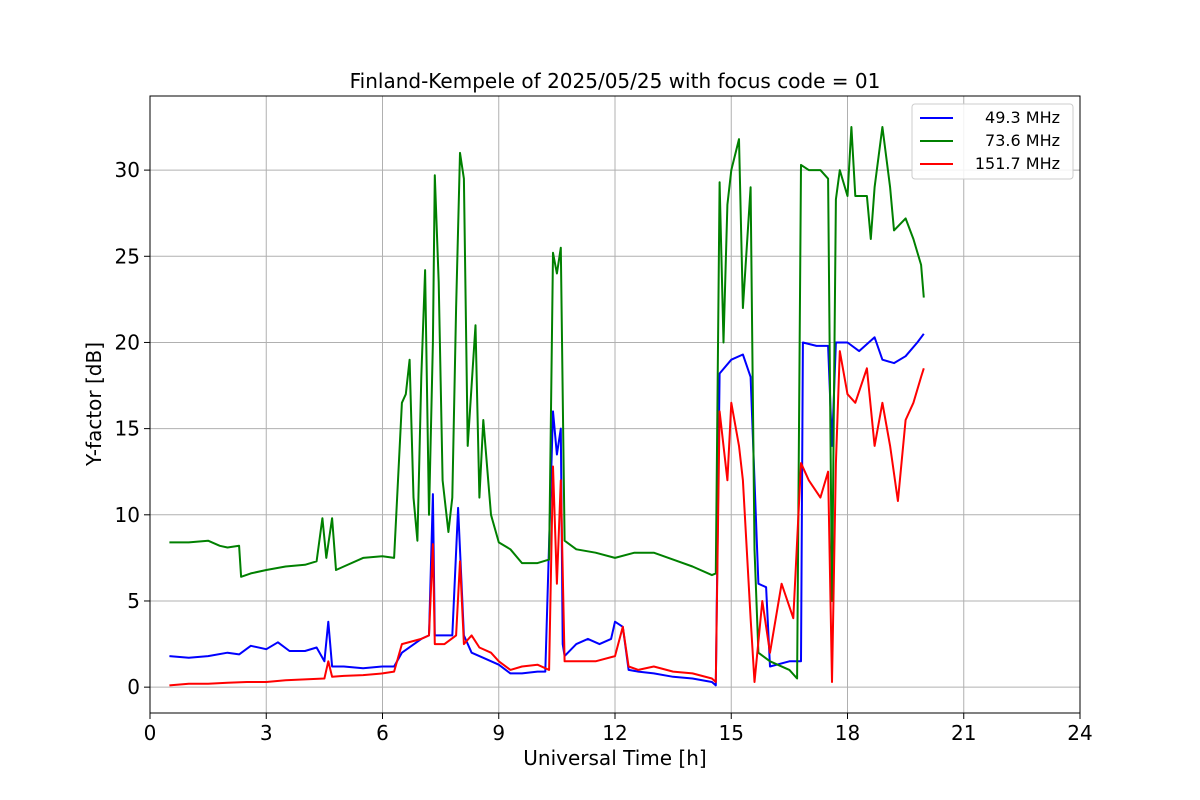 This screenshot has height=800, width=1200. What do you see at coordinates (133, 687) in the screenshot?
I see `y-tick-label: 0` at bounding box center [133, 687].